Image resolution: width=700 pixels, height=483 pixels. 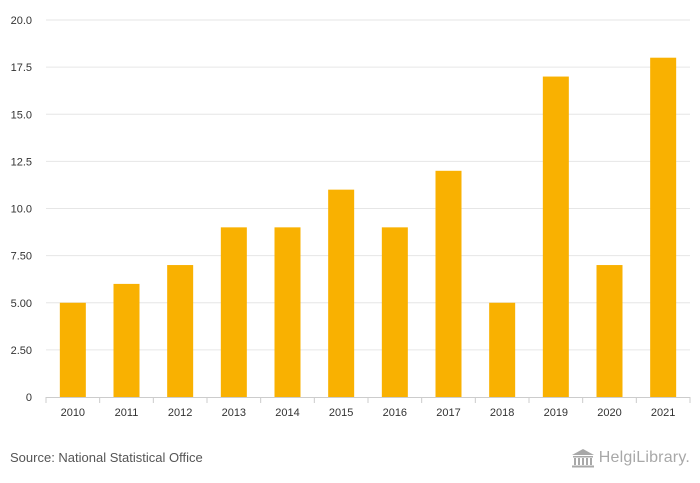 I want to click on y-tick-label: 20.0, so click(x=21, y=21).